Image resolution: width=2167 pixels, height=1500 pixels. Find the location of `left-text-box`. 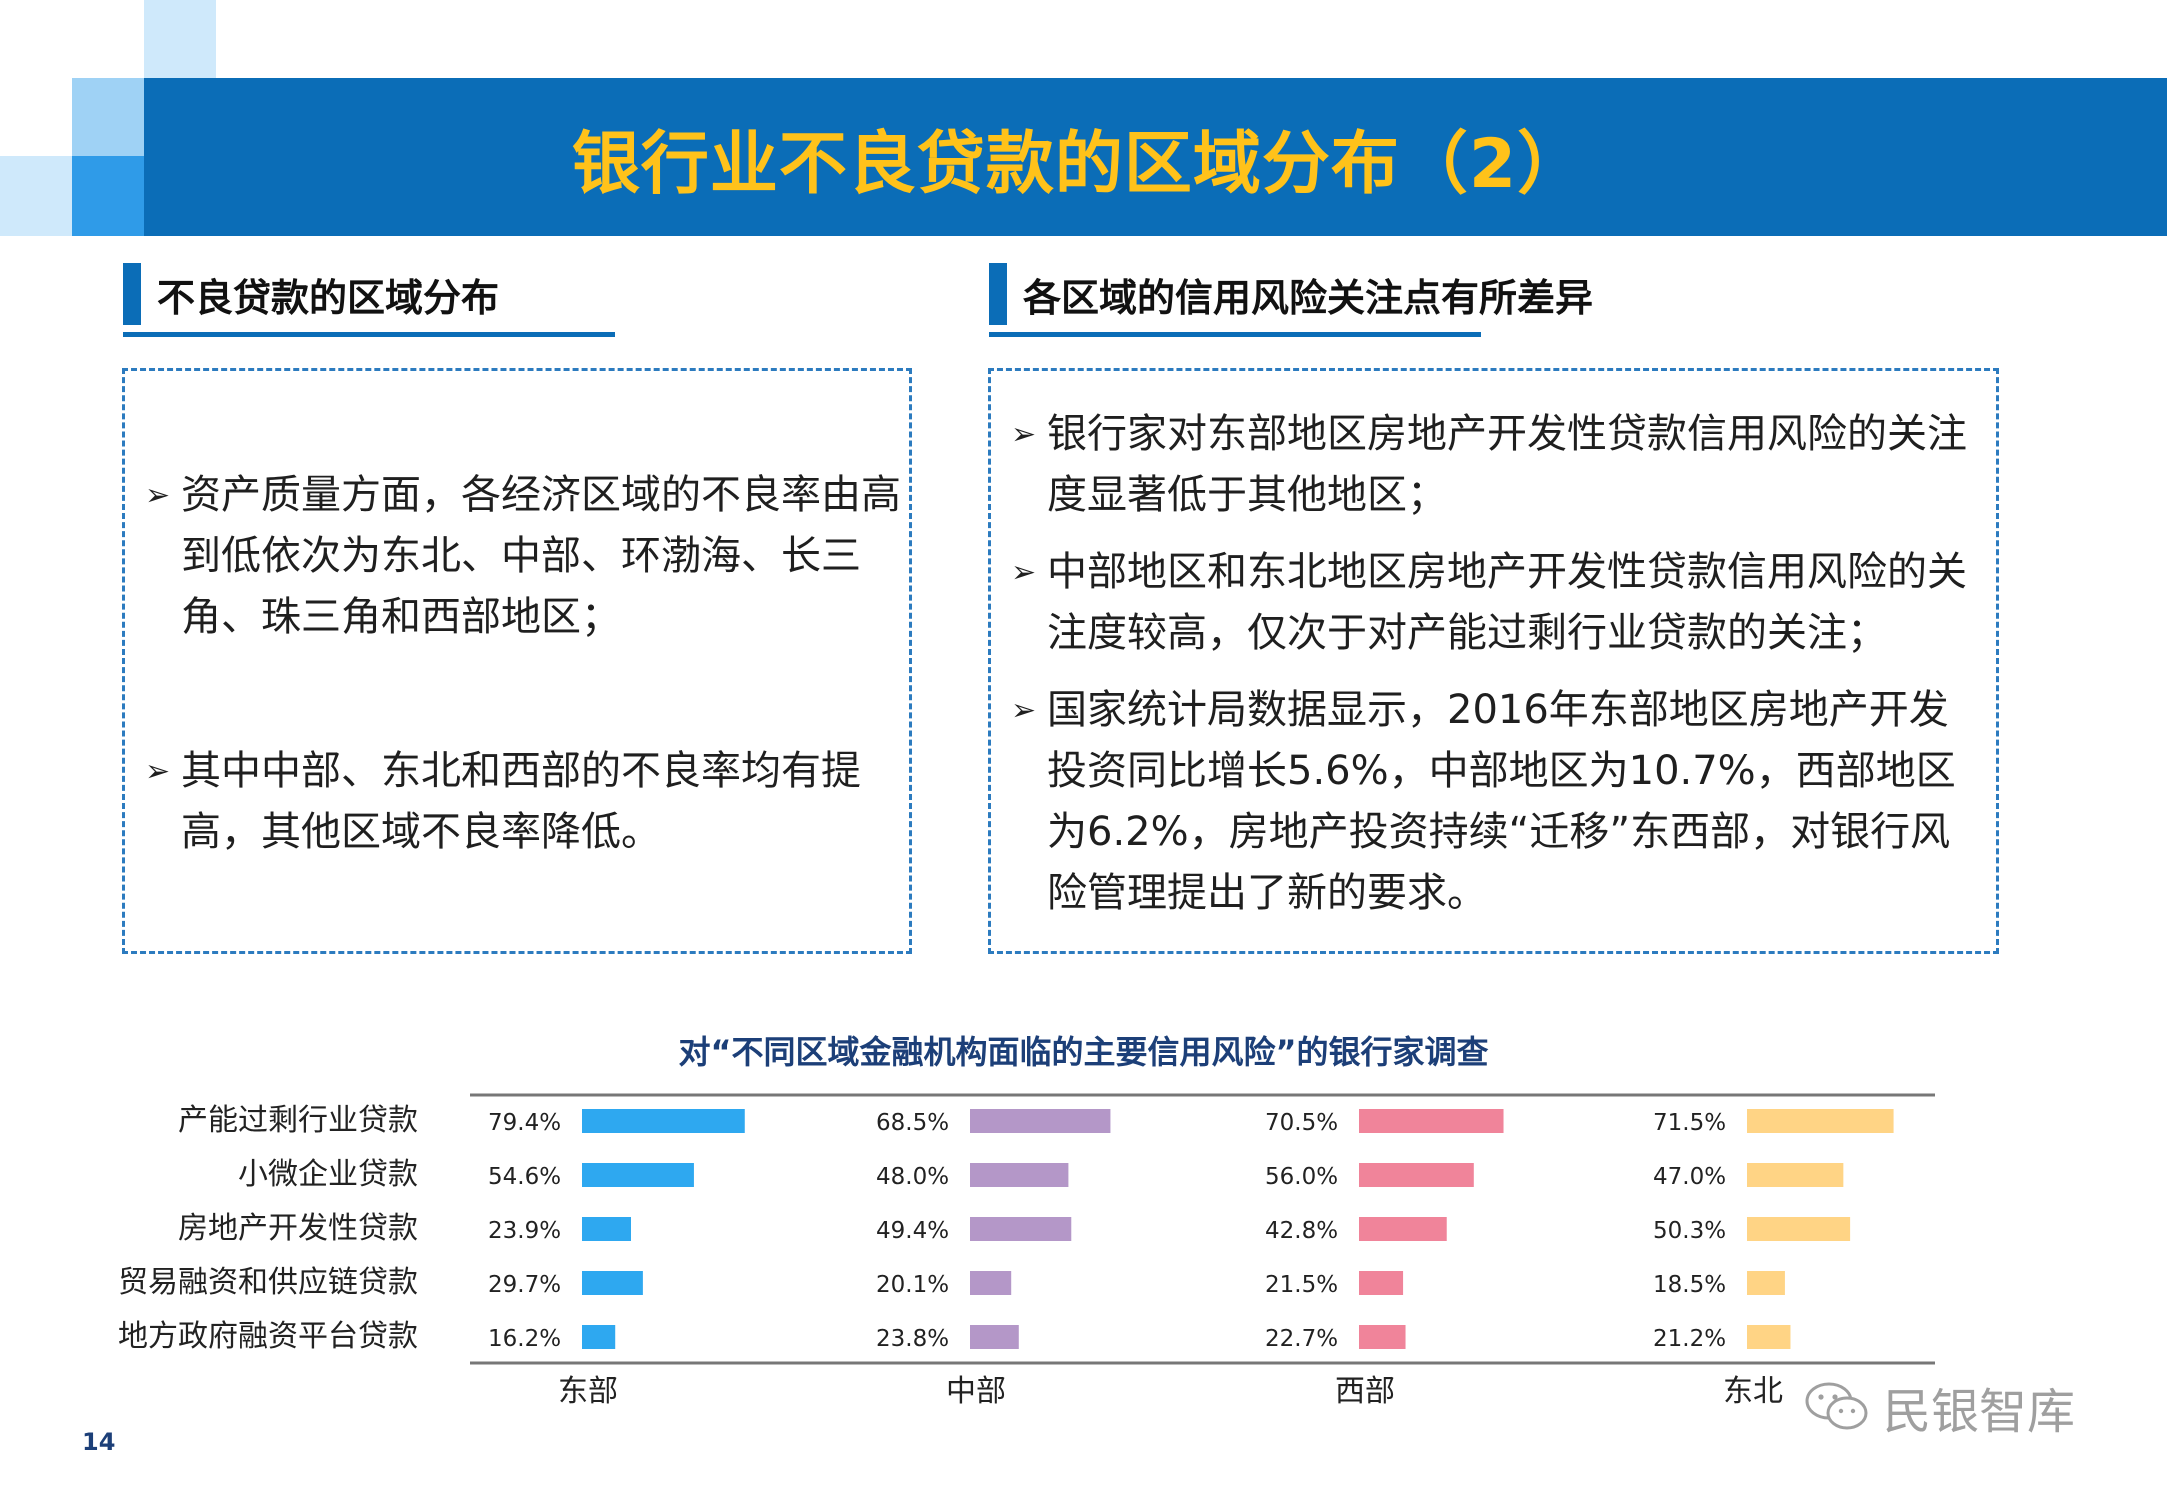

left-text-box is located at coordinates (517, 661).